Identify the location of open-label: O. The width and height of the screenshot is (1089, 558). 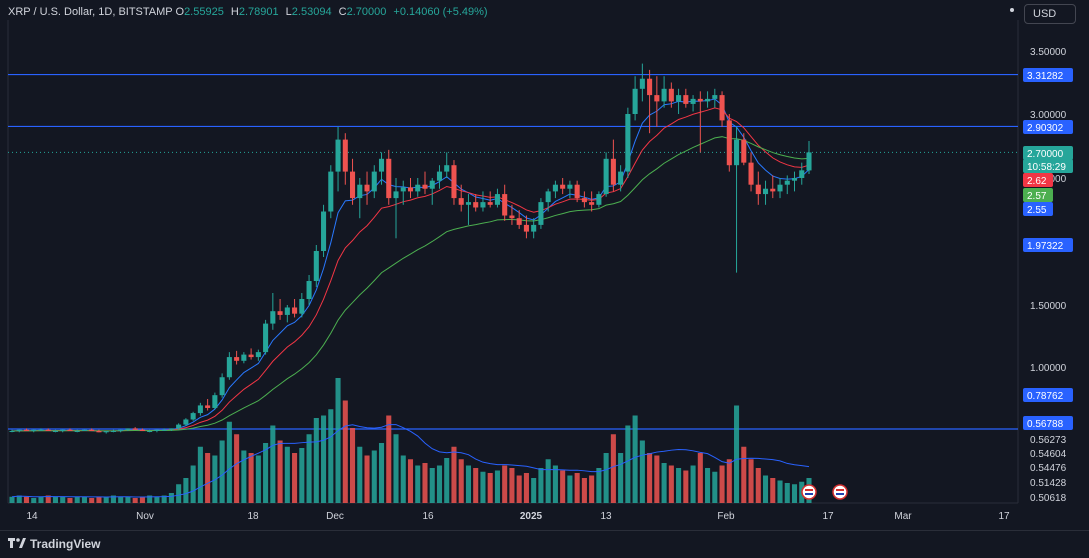
(180, 12).